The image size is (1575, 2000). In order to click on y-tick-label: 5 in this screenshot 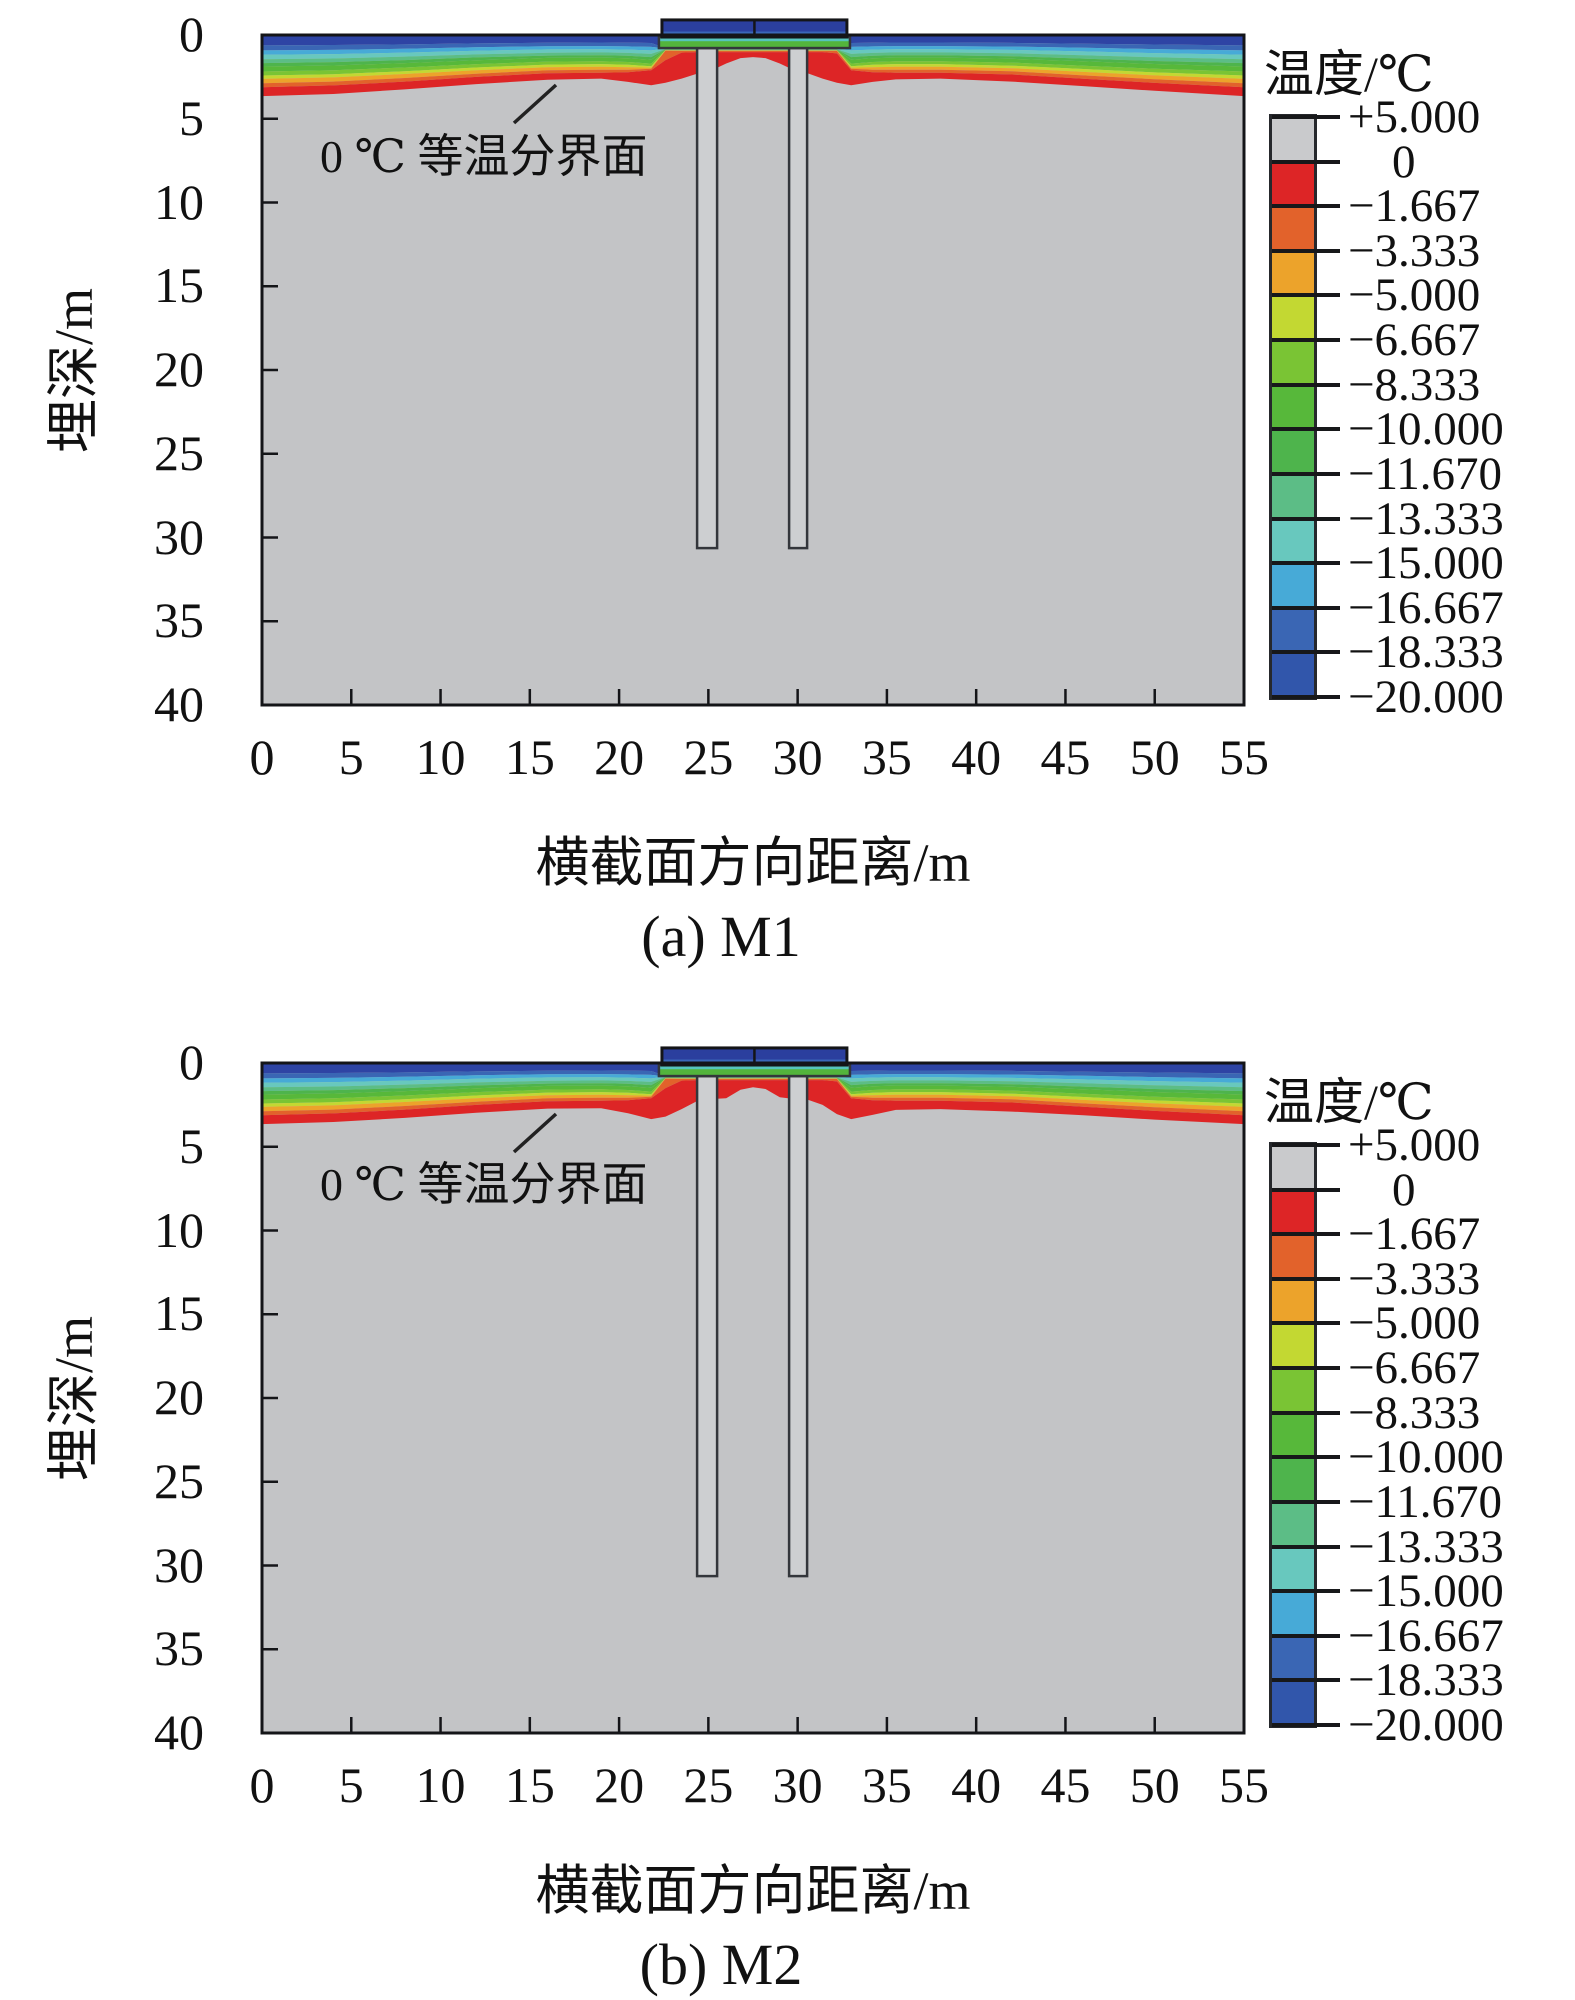, I will do `click(191, 1145)`.